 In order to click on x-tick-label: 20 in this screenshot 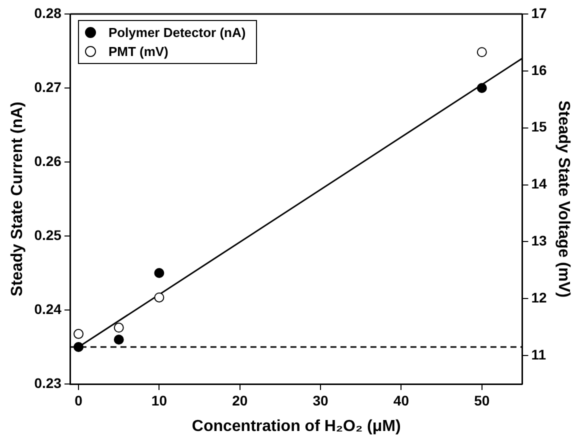, I will do `click(240, 400)`.